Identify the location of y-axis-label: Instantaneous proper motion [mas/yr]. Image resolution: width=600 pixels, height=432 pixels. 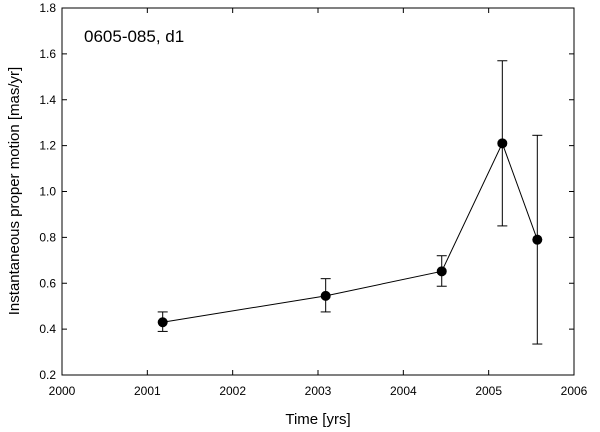
(14, 191).